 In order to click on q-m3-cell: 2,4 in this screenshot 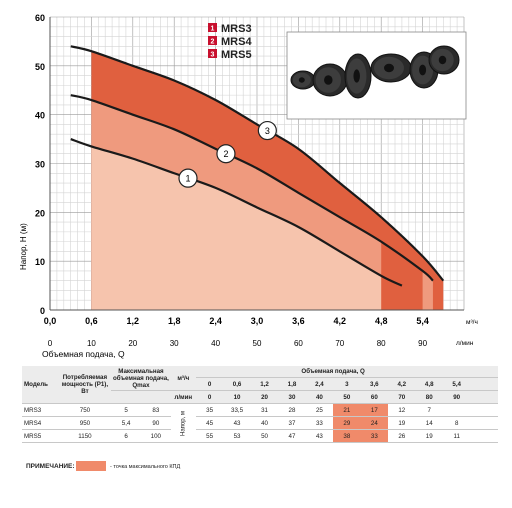, I will do `click(319, 384)`.